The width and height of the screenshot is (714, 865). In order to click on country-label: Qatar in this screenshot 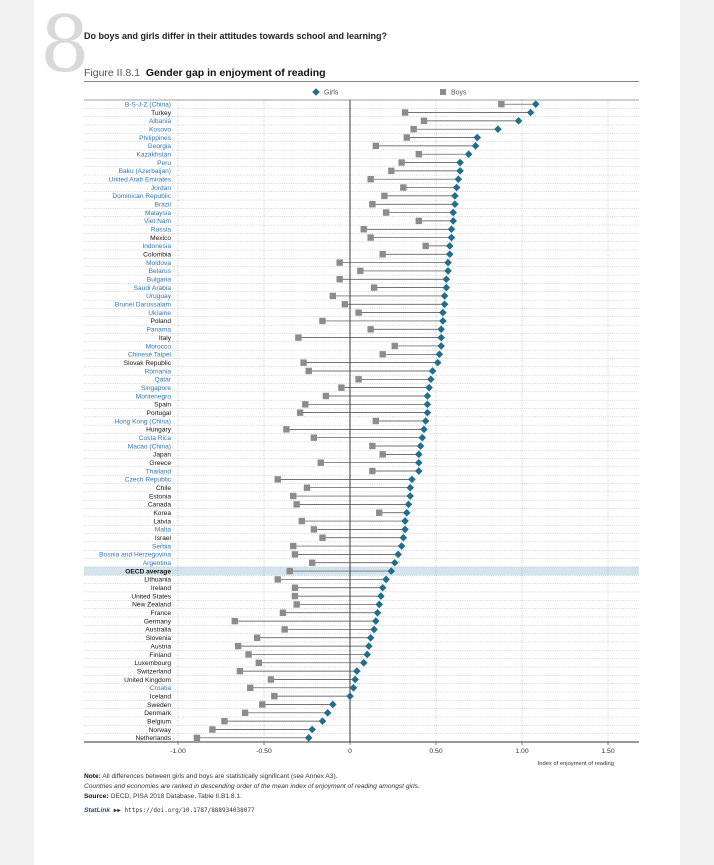, I will do `click(163, 380)`.